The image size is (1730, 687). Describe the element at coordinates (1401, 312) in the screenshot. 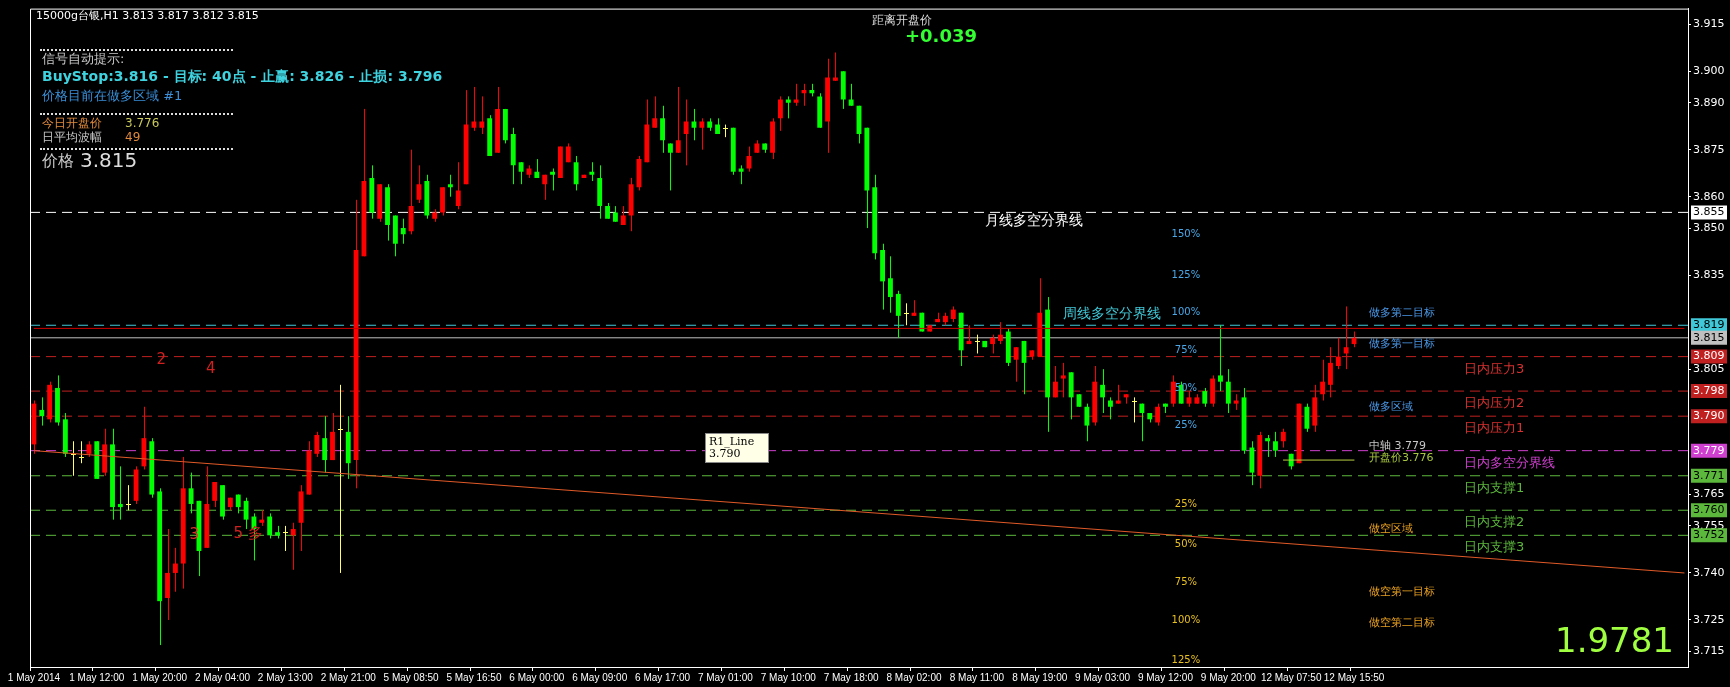

I see `annotation: 做多第二目标` at that location.